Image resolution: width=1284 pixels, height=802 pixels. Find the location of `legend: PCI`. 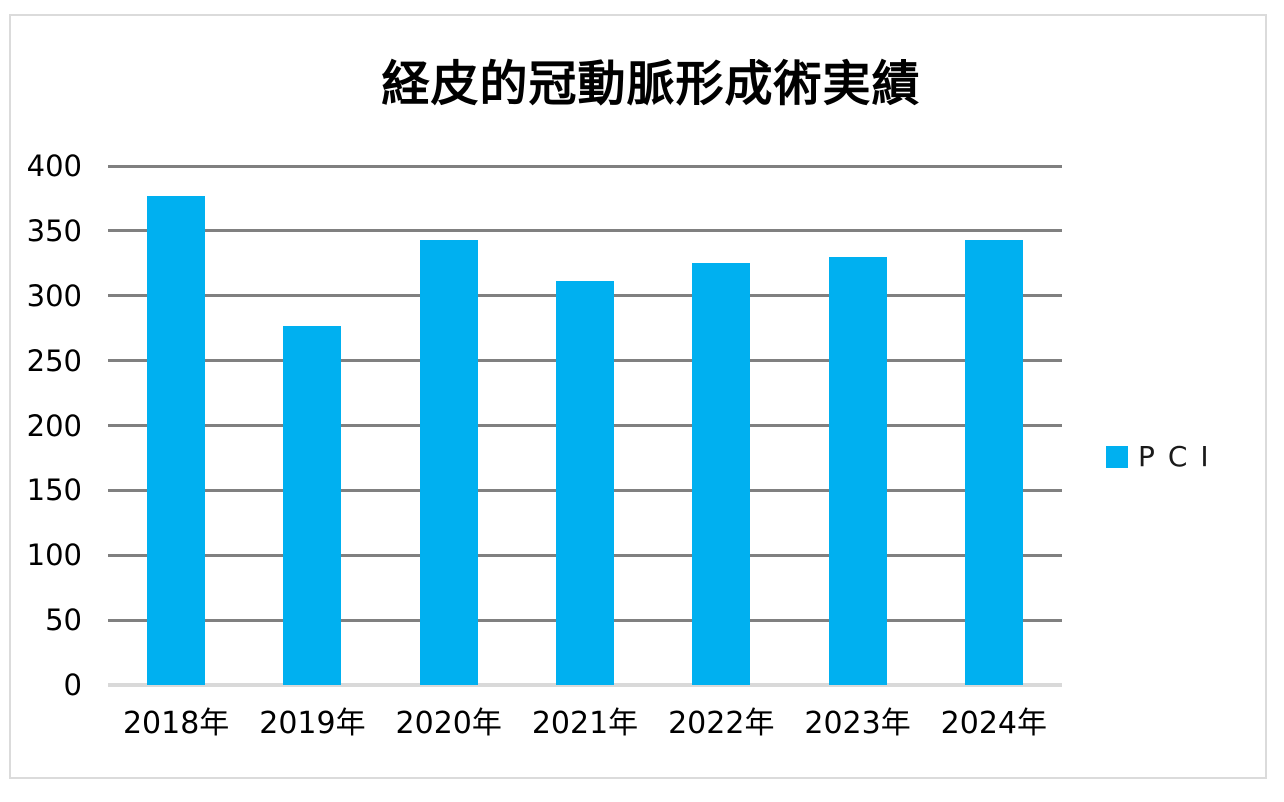

legend: PCI is located at coordinates (1164, 456).